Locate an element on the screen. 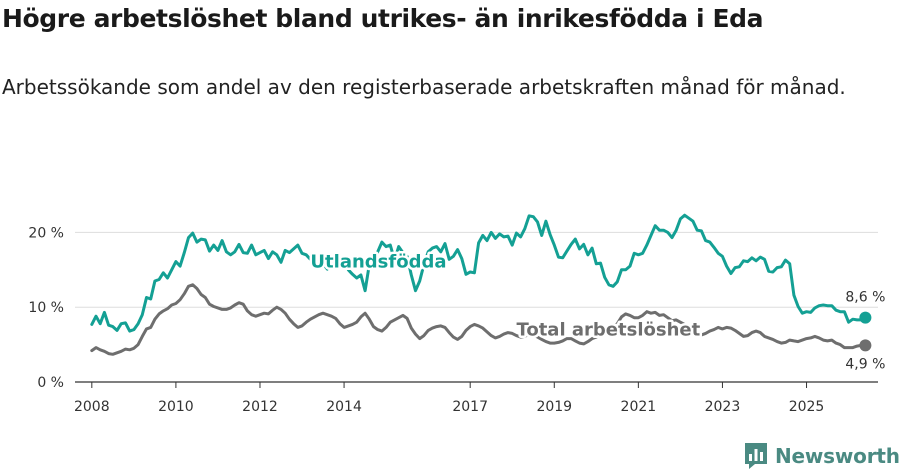 Image resolution: width=900 pixels, height=474 pixels. y-tick-label: 0 % is located at coordinates (50, 383).